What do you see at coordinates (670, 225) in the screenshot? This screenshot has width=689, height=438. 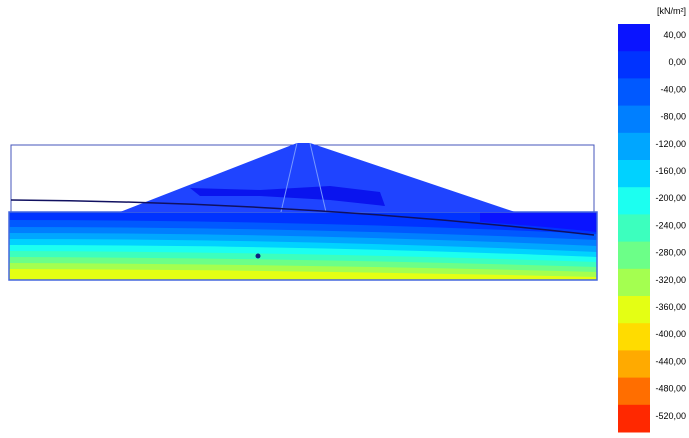 I see `legend-label: -240,00` at bounding box center [670, 225].